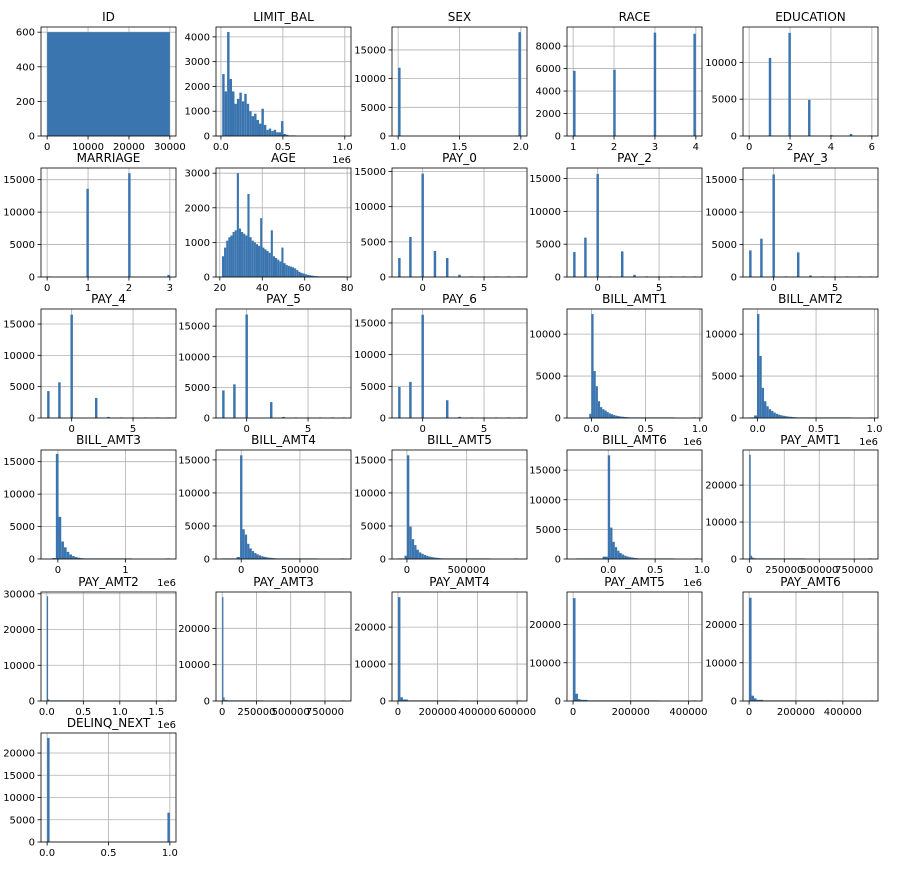 Image resolution: width=906 pixels, height=870 pixels. I want to click on histogram-title: PAY_3, so click(810, 158).